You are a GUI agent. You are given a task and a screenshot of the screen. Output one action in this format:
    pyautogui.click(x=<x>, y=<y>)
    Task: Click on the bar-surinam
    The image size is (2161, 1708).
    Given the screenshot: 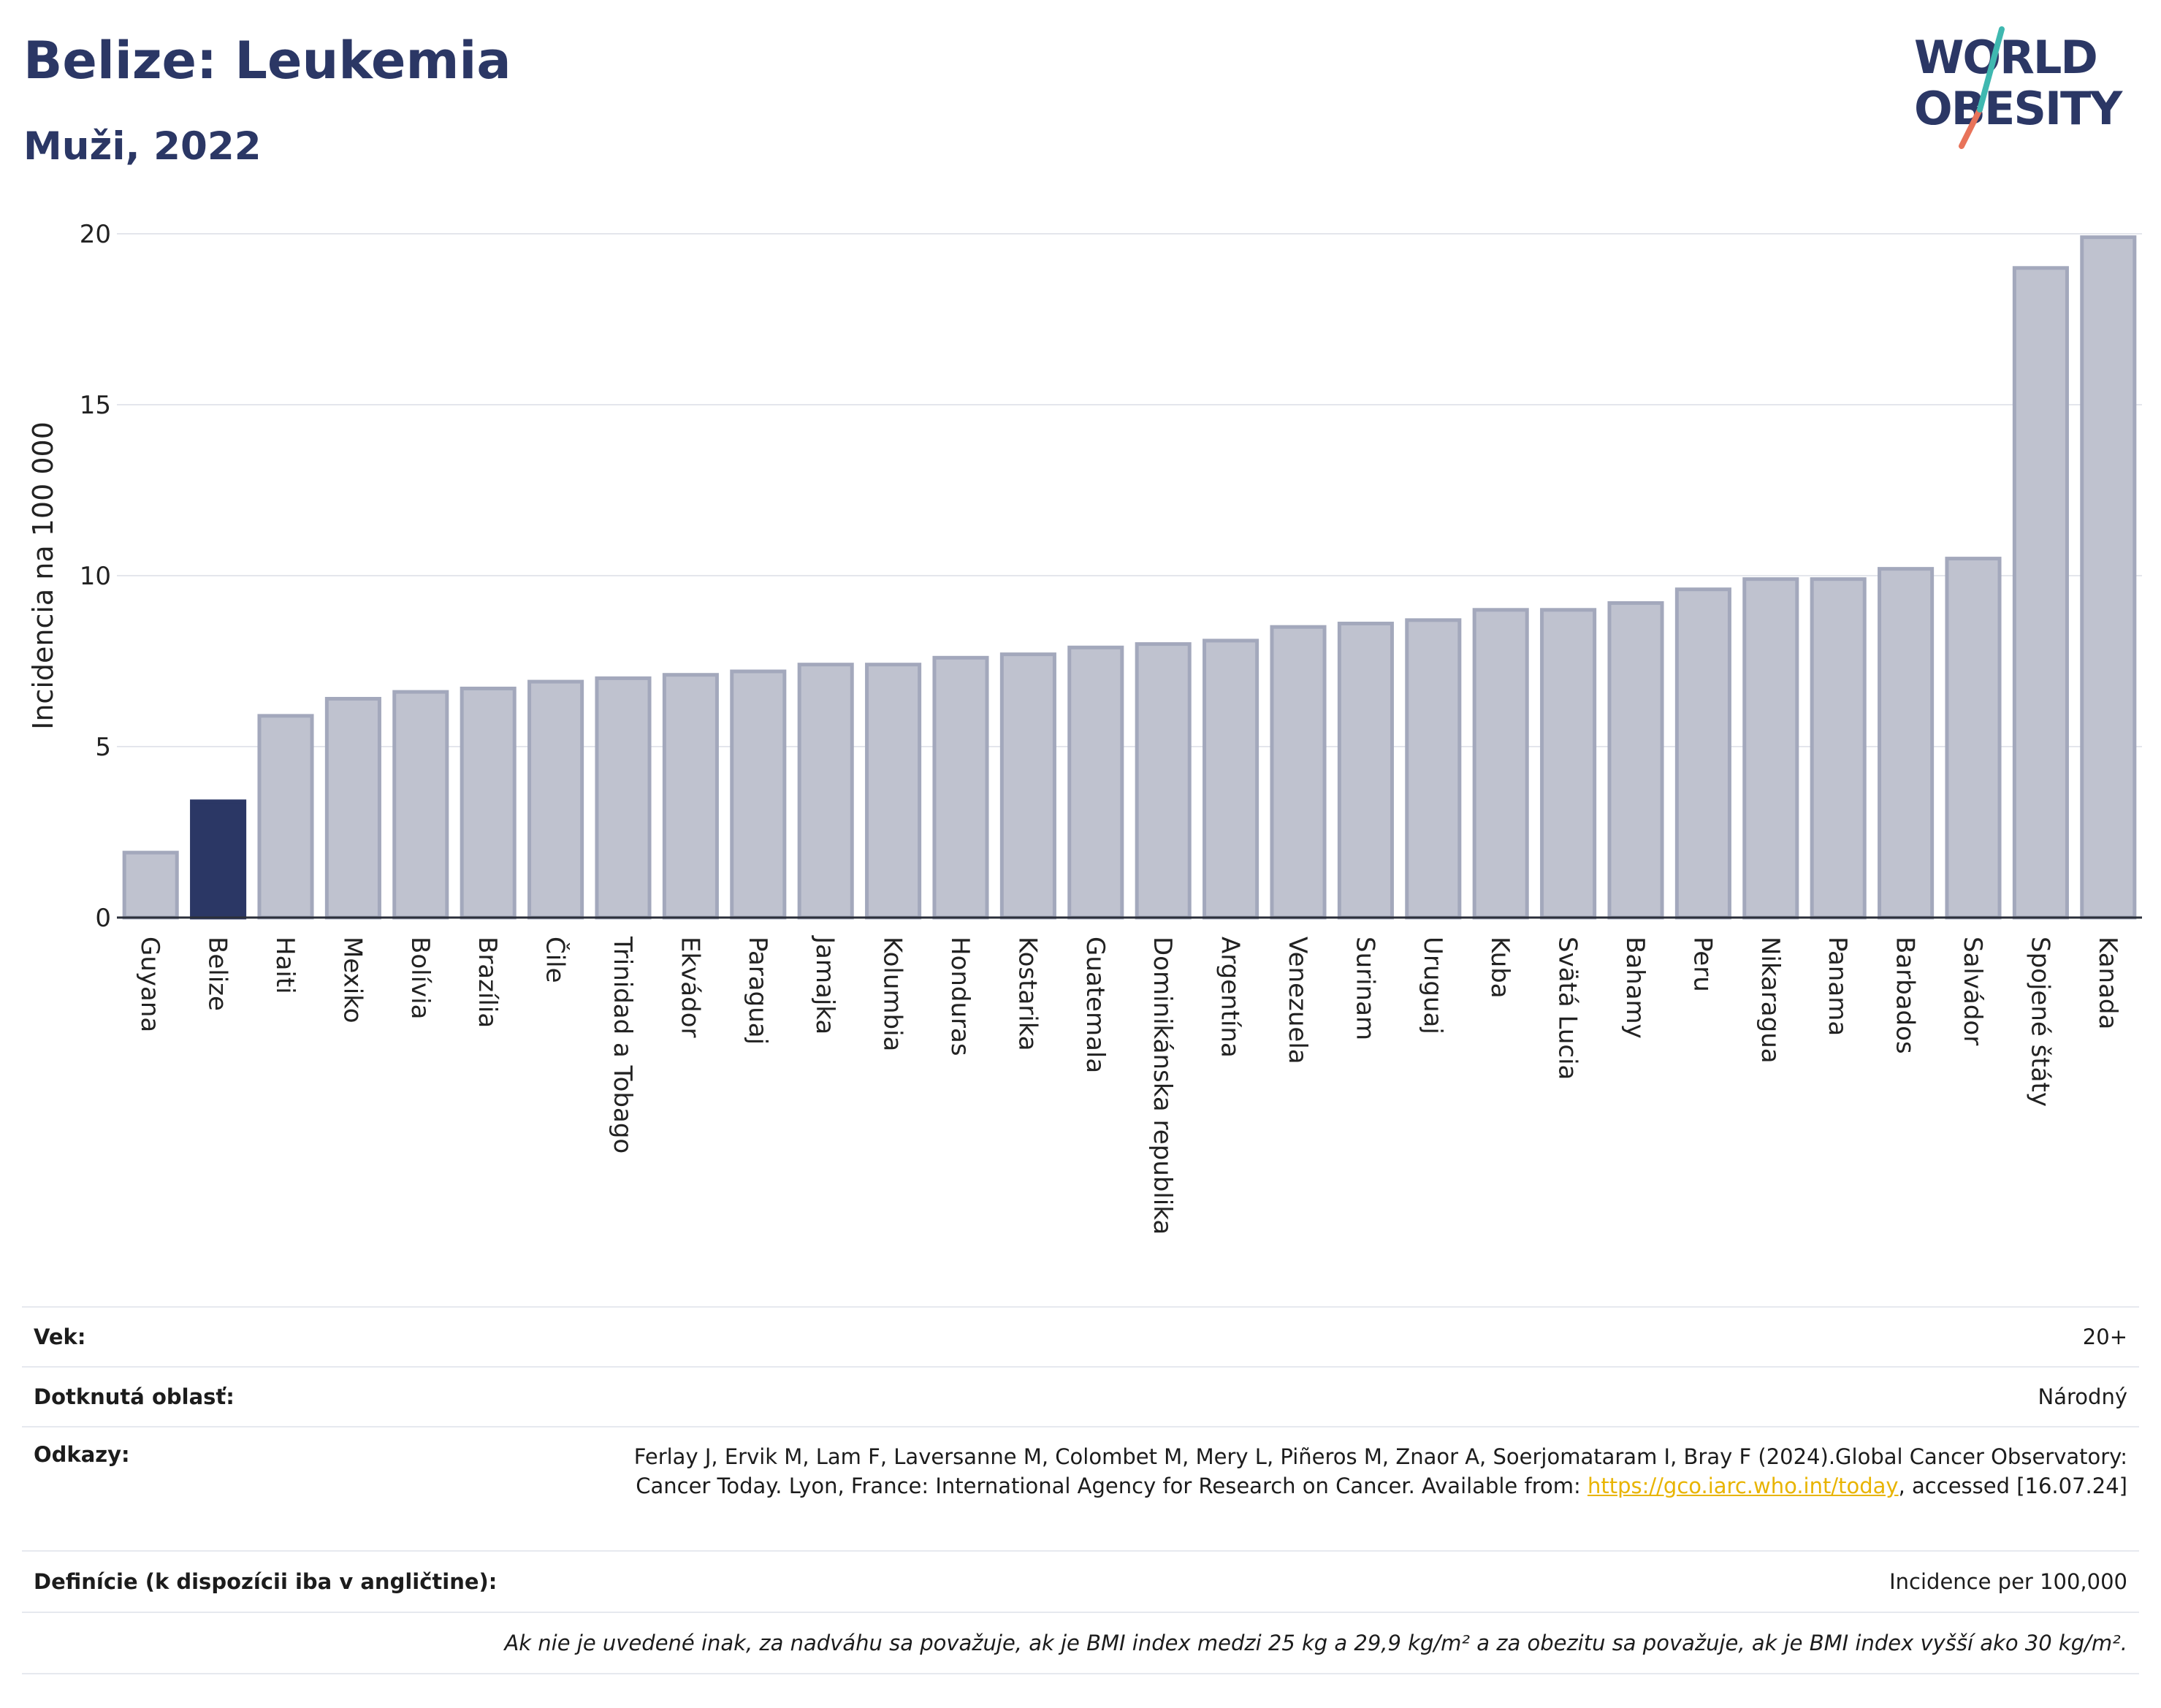 What is the action you would take?
    pyautogui.click(x=1366, y=771)
    